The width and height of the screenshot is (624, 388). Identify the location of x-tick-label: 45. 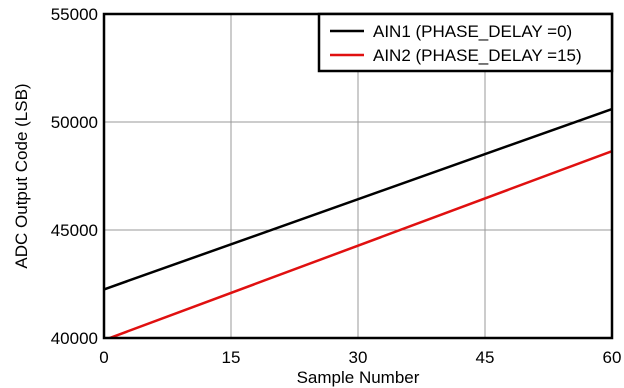
(485, 357).